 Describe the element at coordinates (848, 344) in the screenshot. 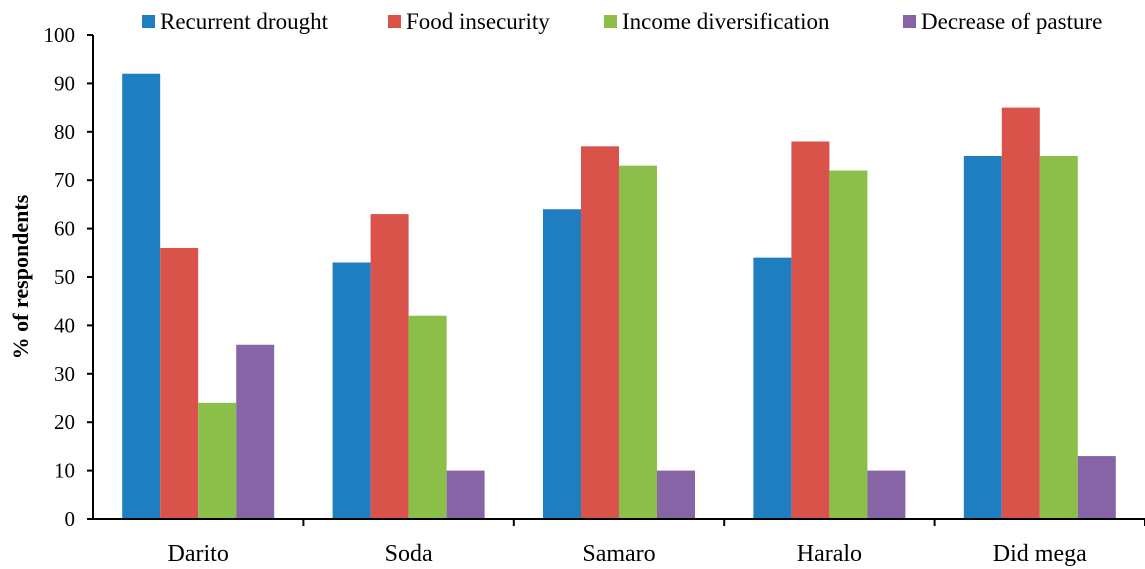

I see `bar-income-diversification-haralo` at that location.